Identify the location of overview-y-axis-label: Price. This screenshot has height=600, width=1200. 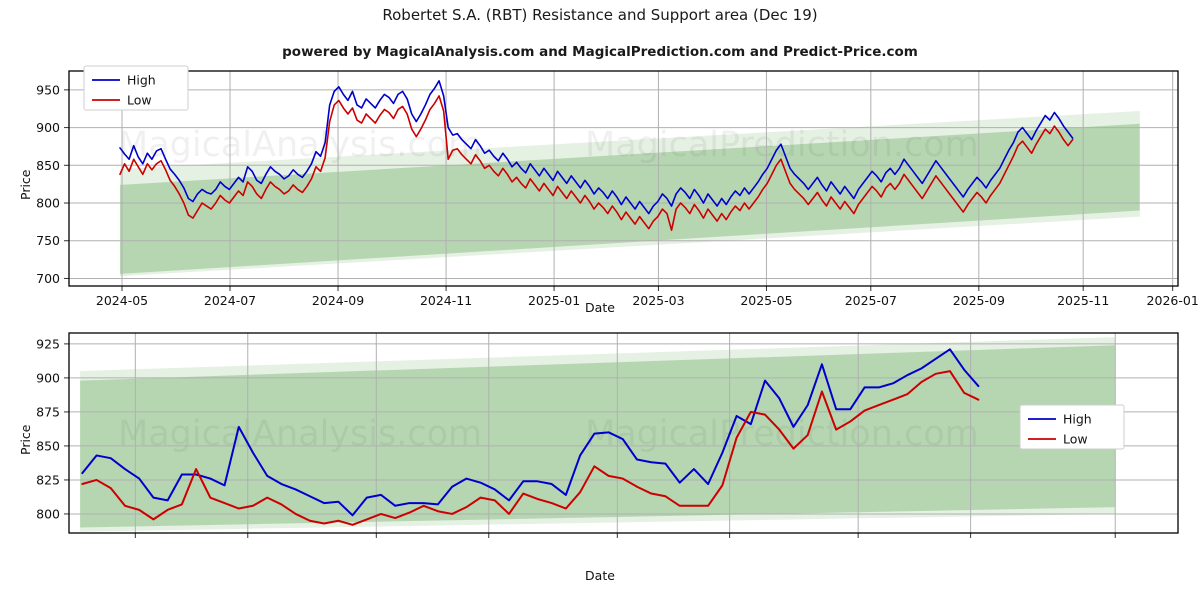
(25, 185).